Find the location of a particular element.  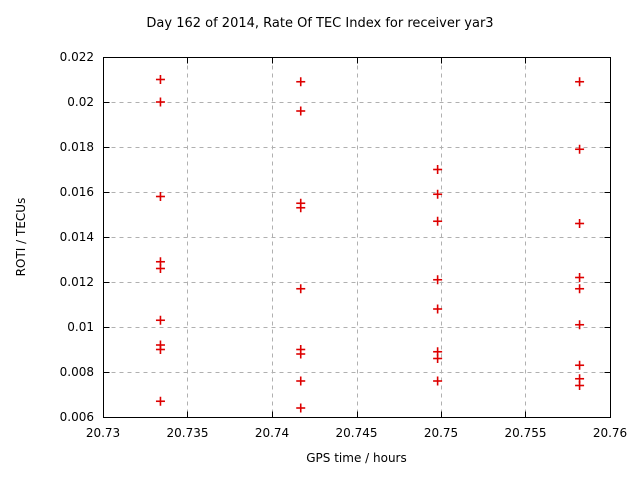

x-tick-label: 20.73 is located at coordinates (103, 433).